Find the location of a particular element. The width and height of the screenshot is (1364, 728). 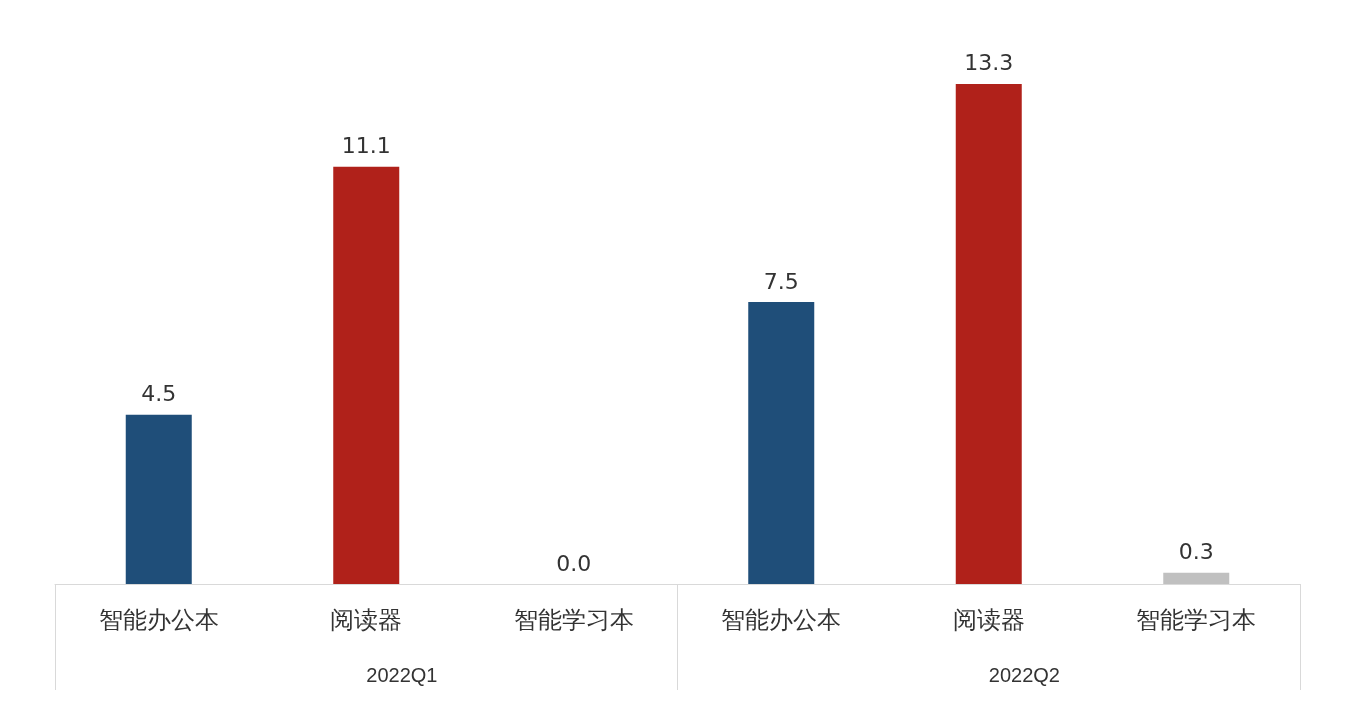

data-label: 7.5 is located at coordinates (781, 281).